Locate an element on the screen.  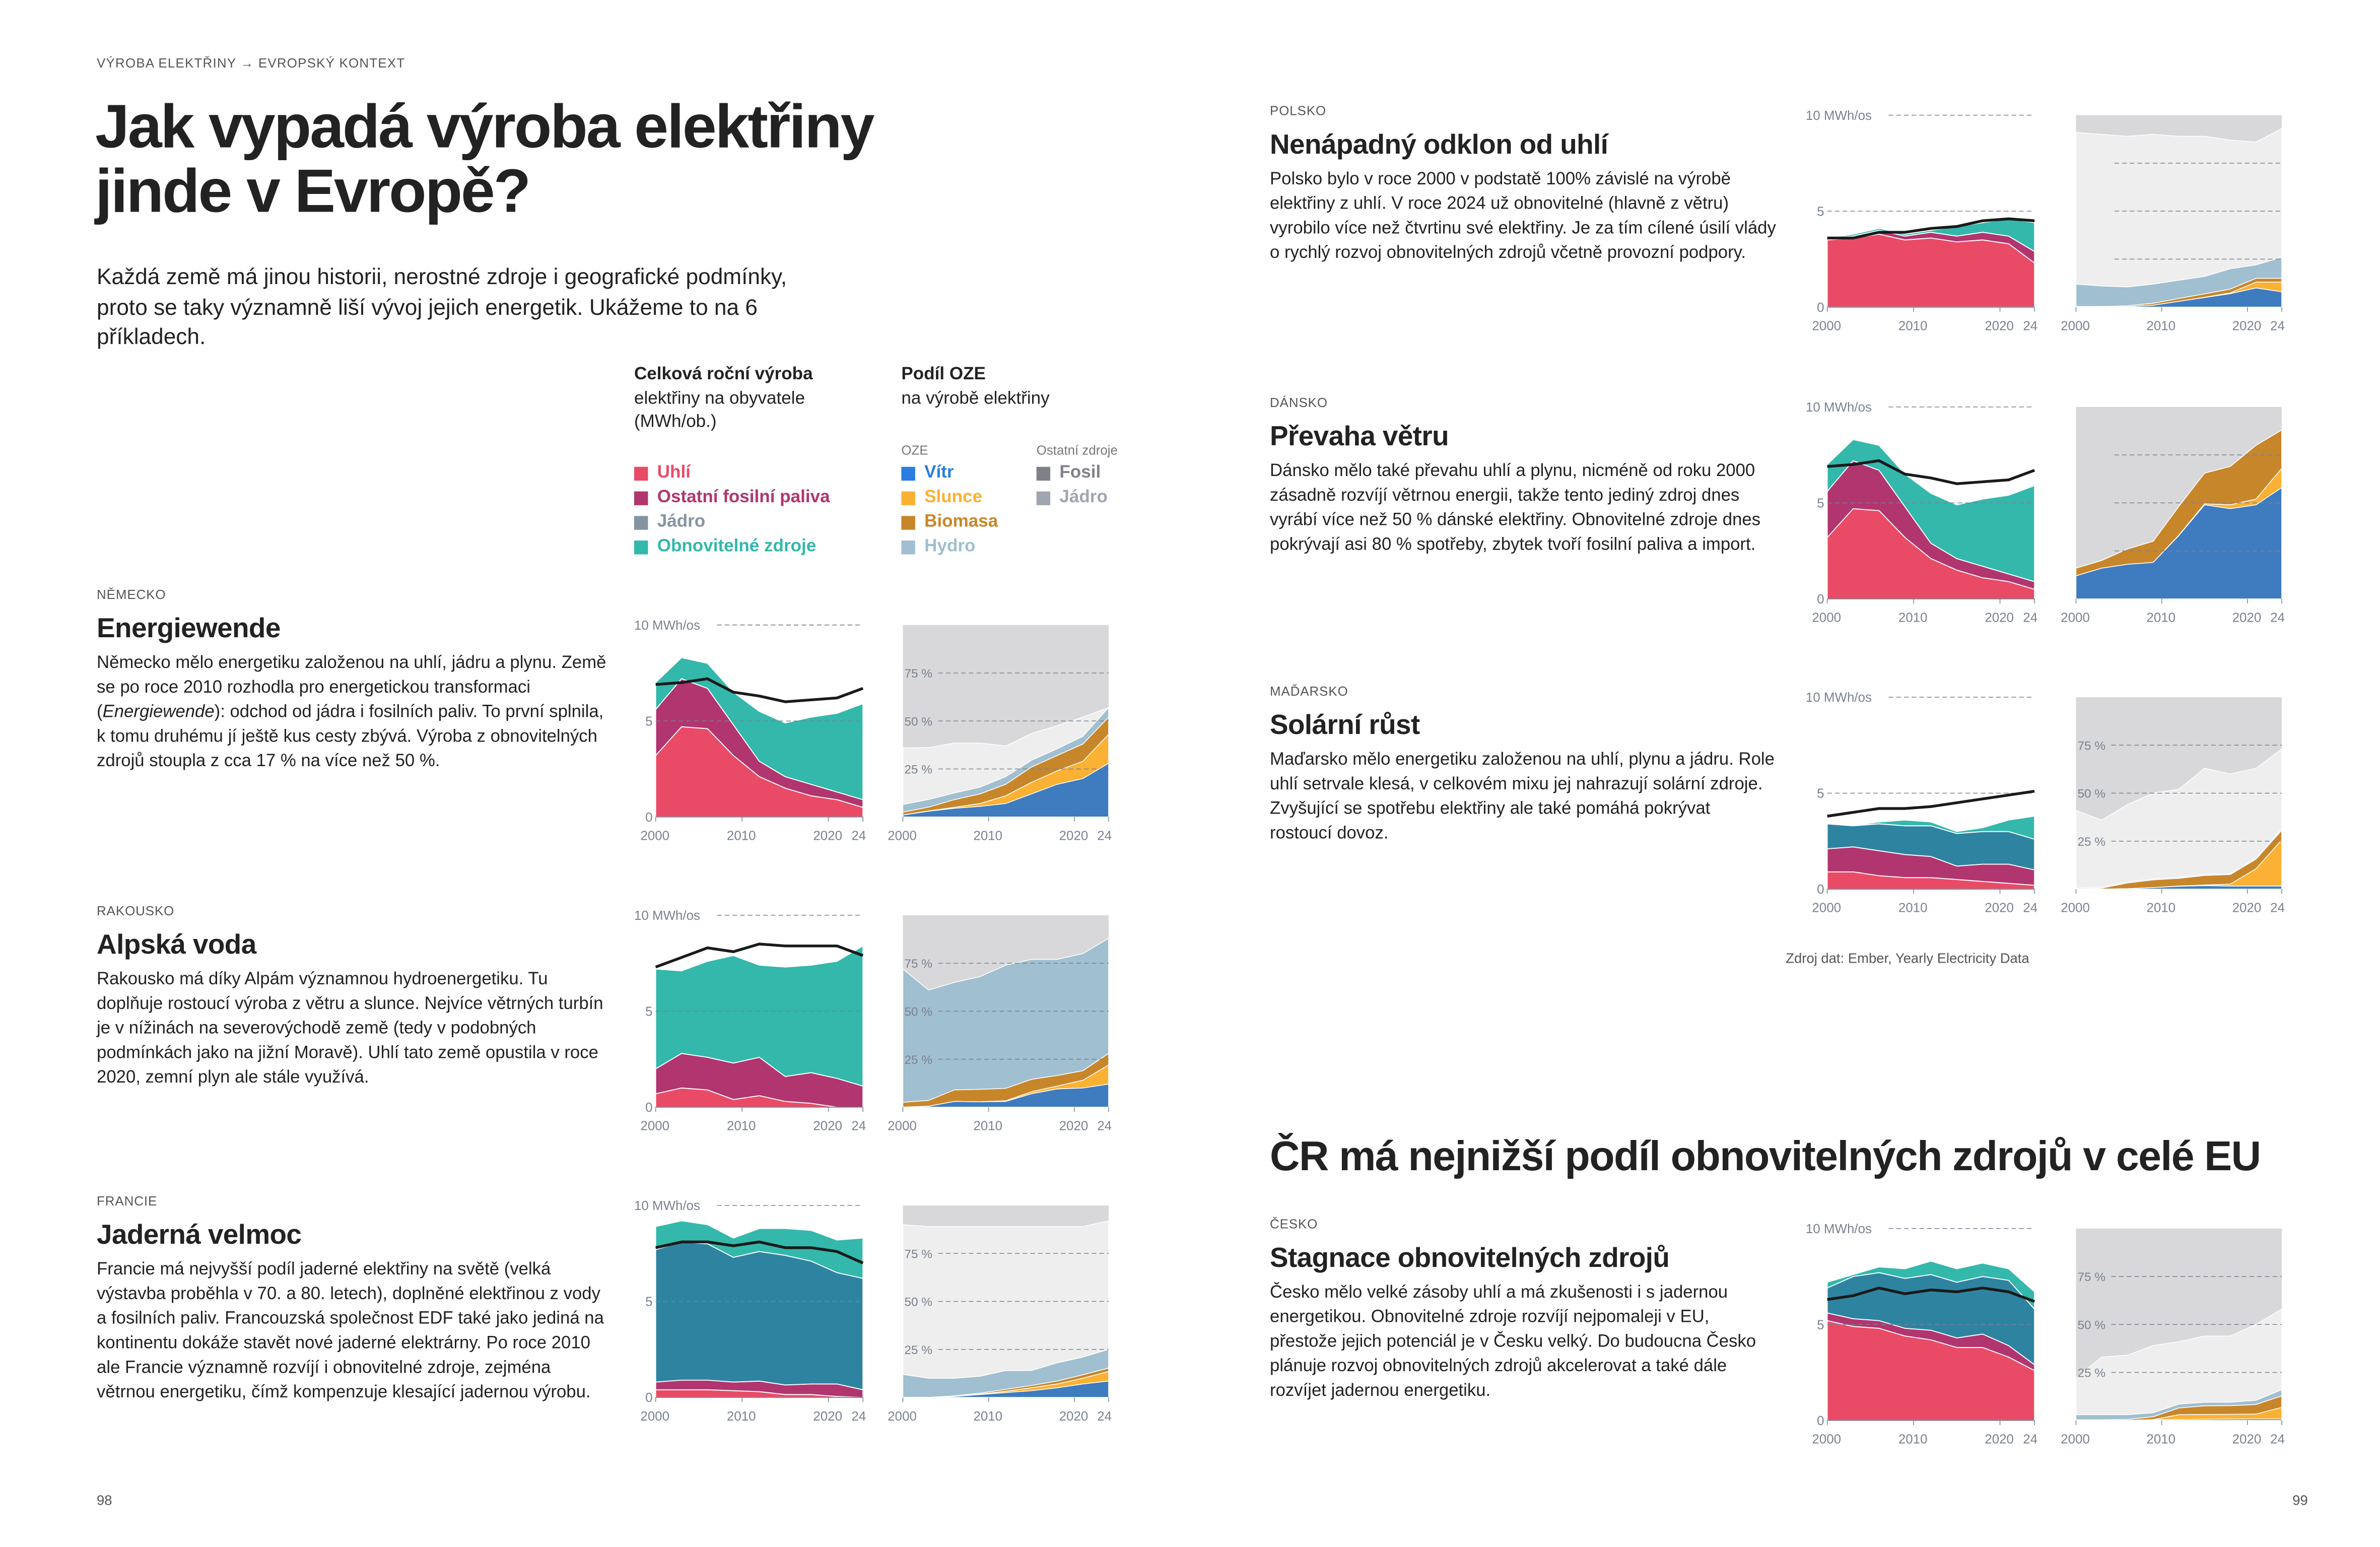
country-label: ČESKO is located at coordinates (1294, 1224).